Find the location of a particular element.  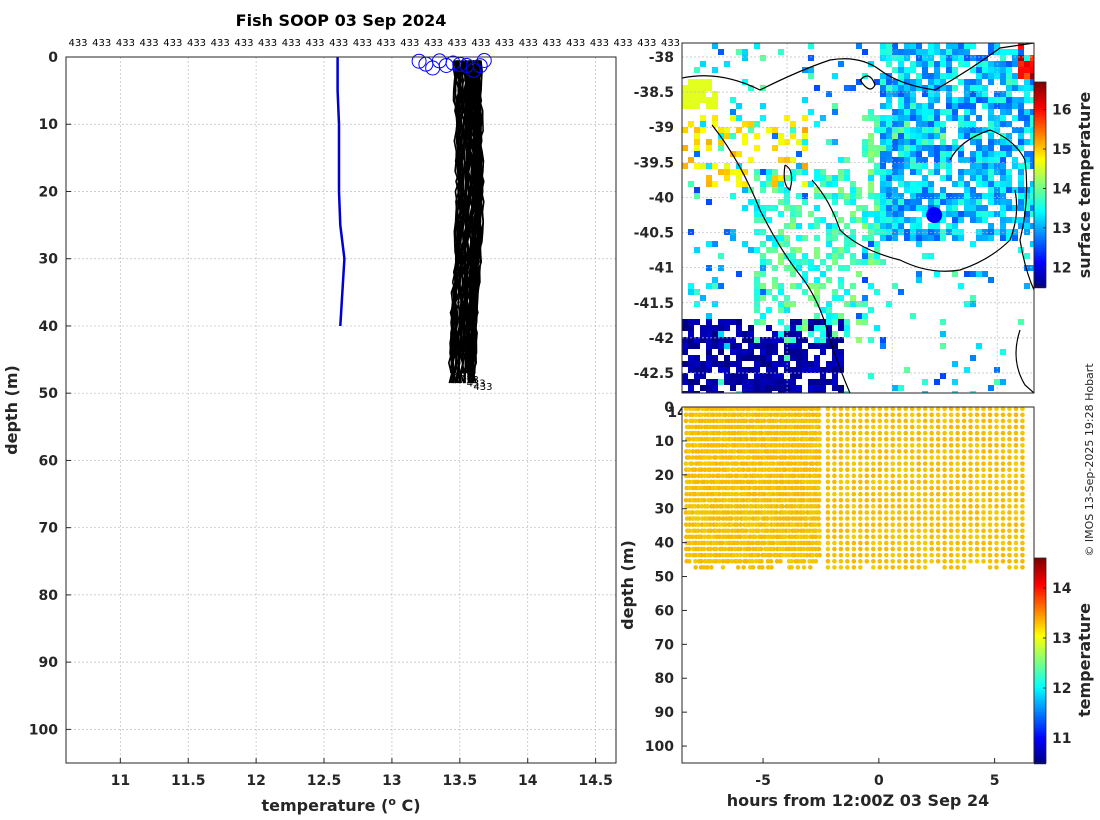

profile-y-tick-label: 50 is located at coordinates (49, 394).